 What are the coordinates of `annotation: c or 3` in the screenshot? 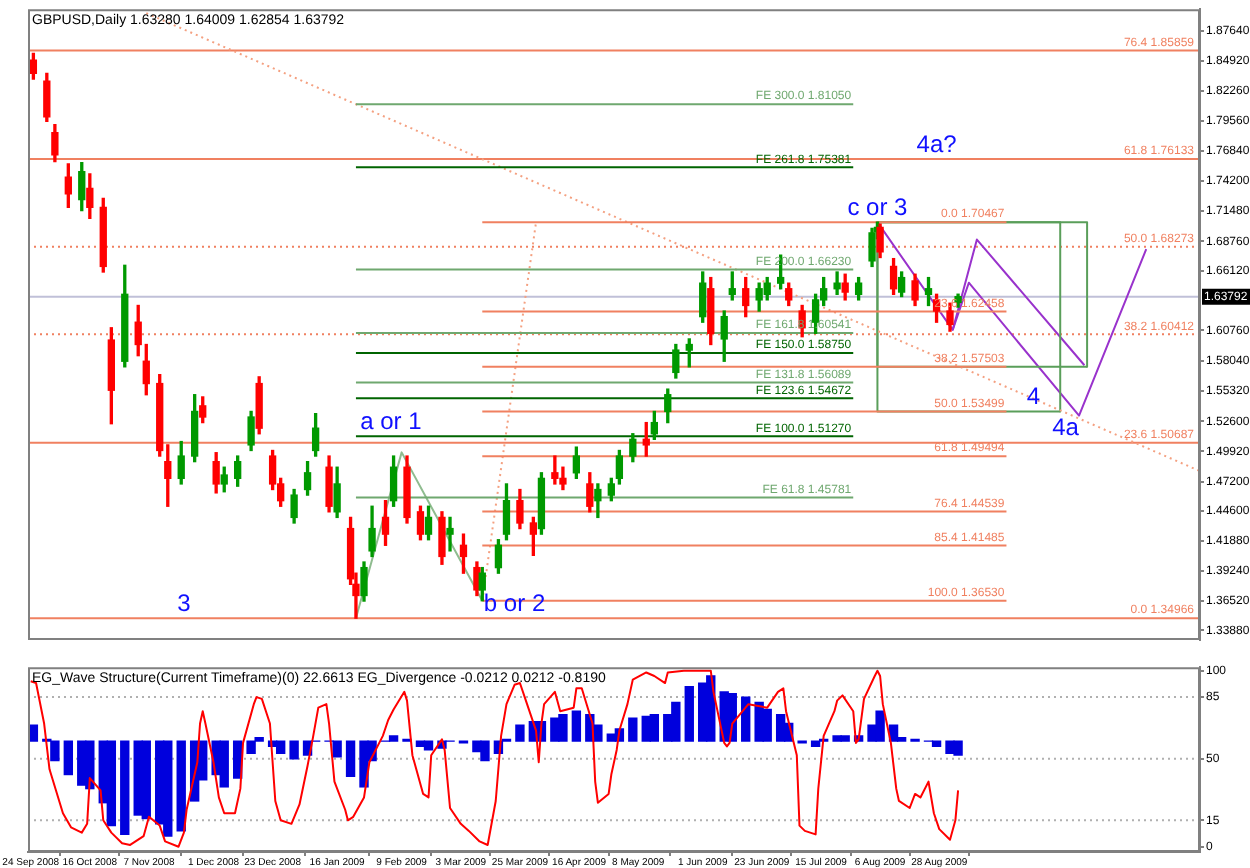 It's located at (878, 206).